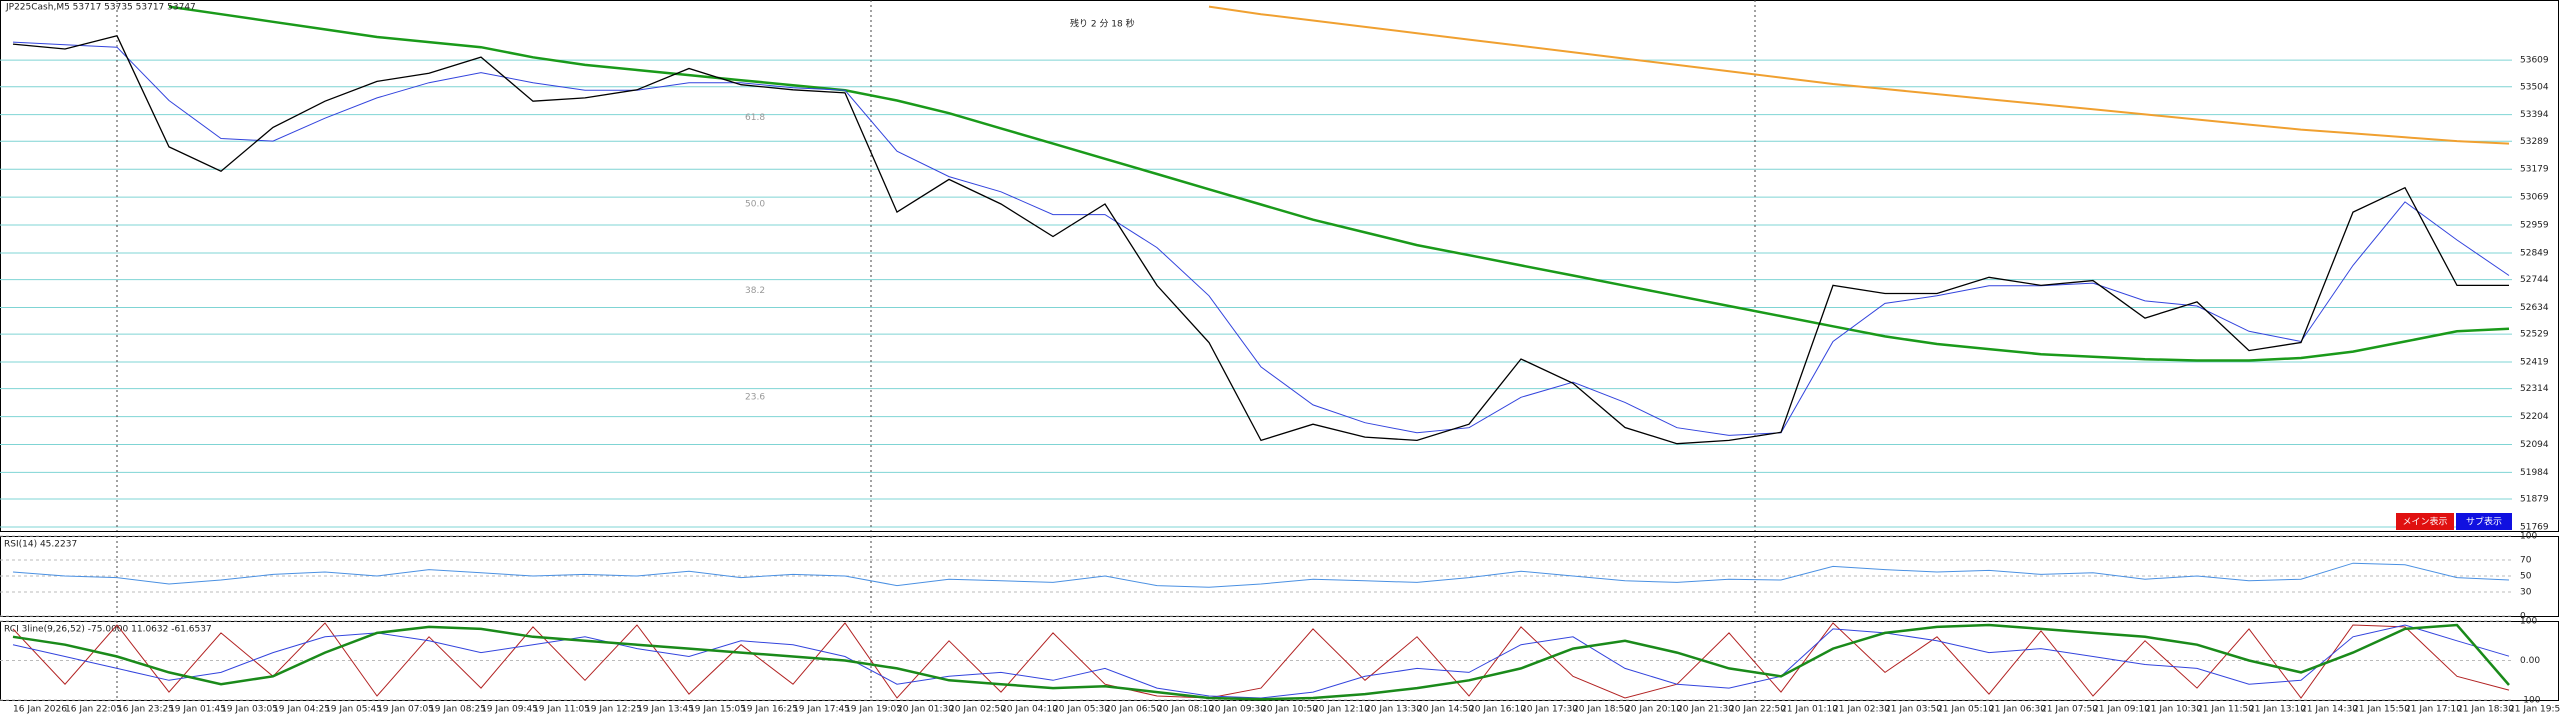 The width and height of the screenshot is (2560, 717). I want to click on y-tick-label: 52744, so click(2534, 280).